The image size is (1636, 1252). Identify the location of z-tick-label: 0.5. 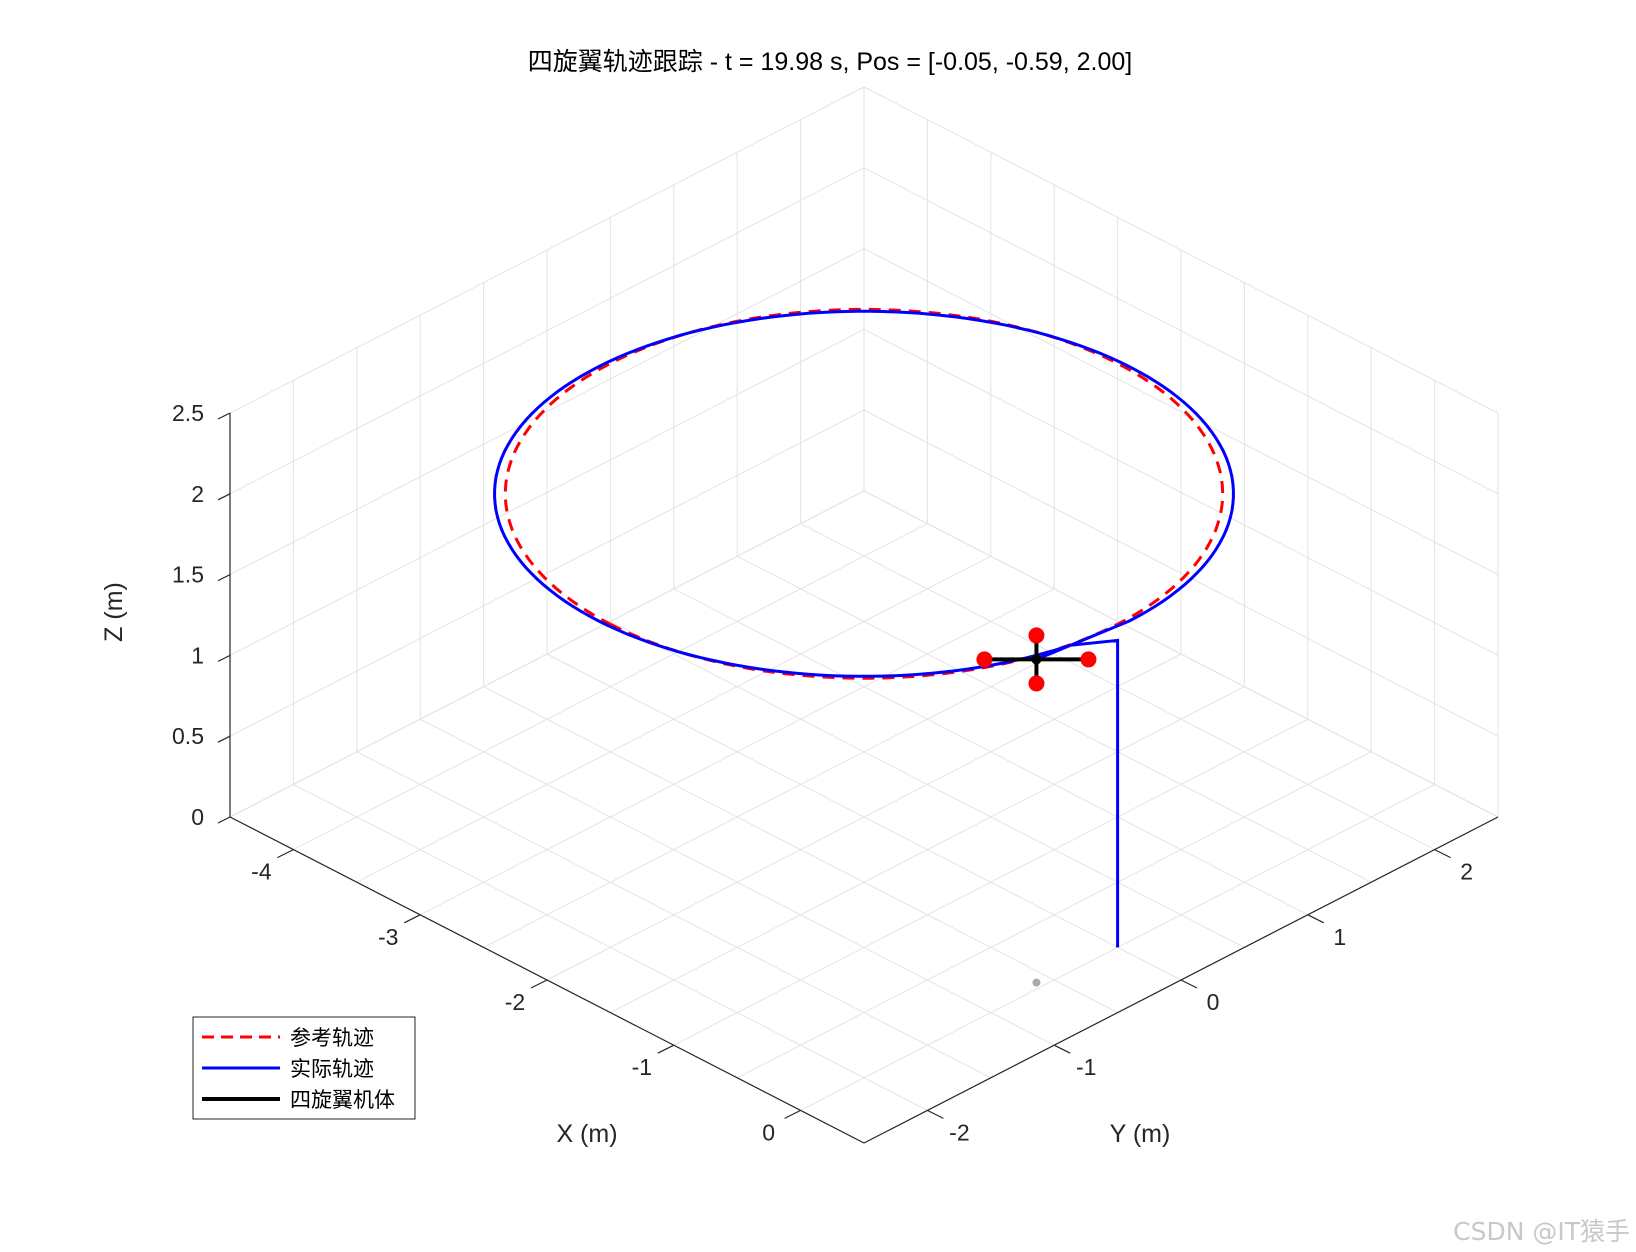
(188, 736).